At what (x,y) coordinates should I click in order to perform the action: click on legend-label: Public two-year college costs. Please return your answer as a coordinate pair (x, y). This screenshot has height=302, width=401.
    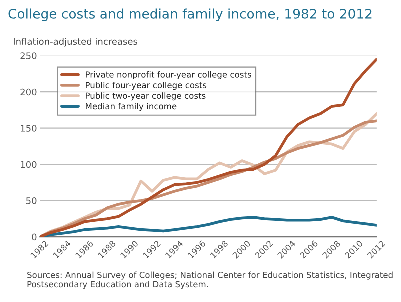
    Looking at the image, I should click on (146, 96).